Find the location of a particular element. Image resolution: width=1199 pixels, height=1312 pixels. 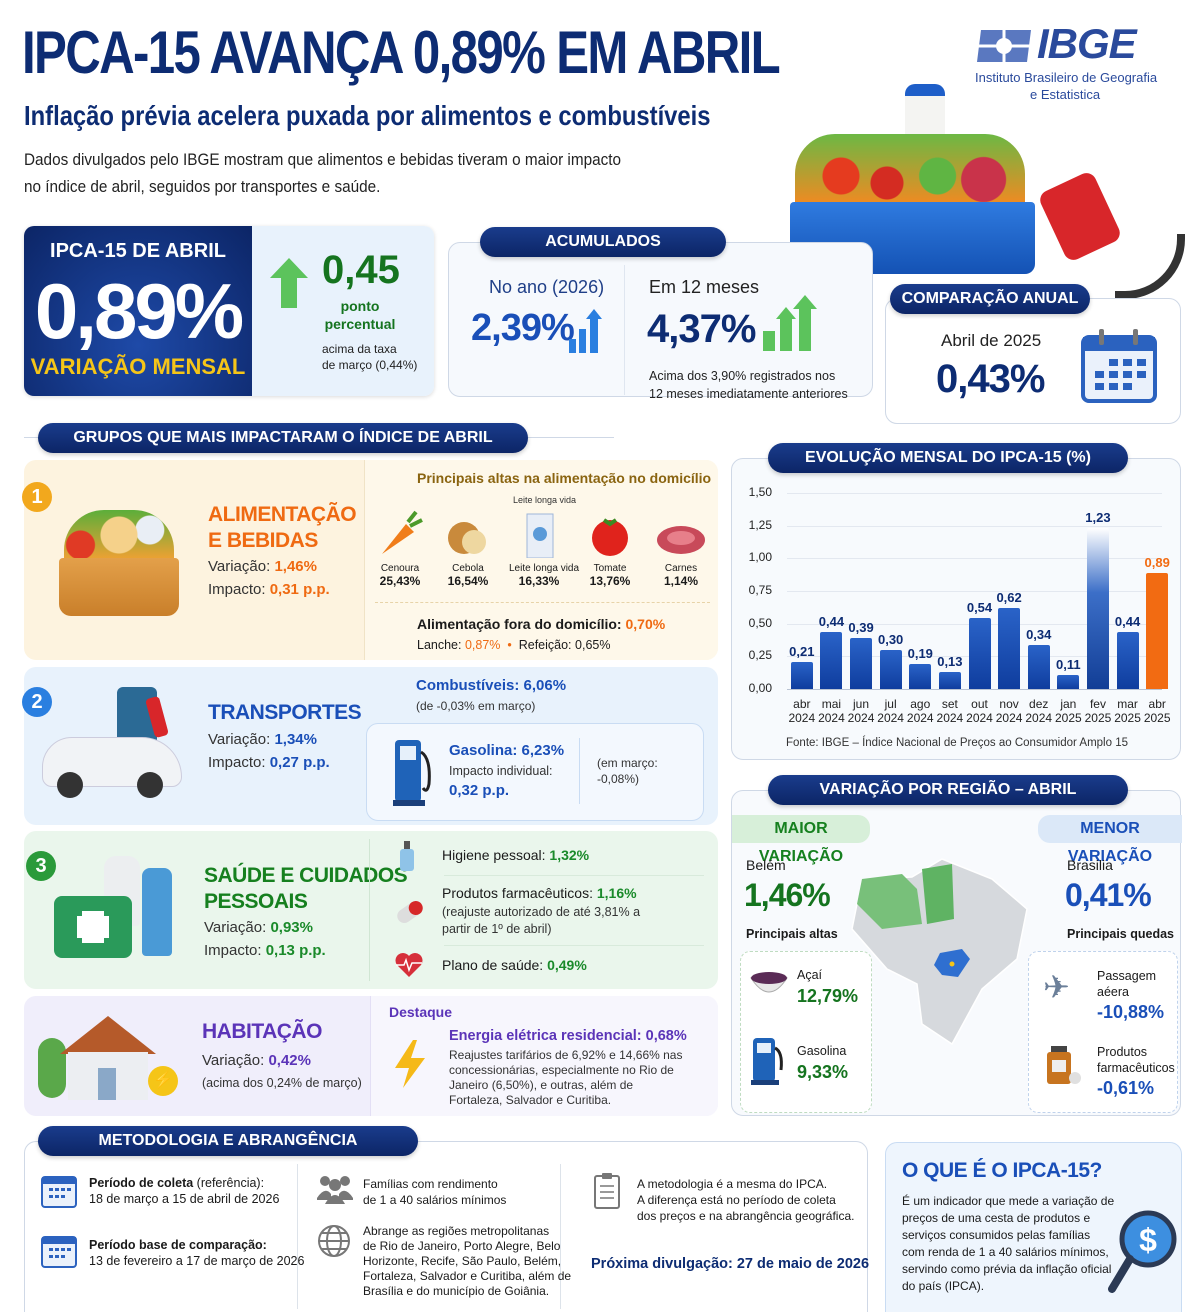

globe-icon is located at coordinates (334, 1241).